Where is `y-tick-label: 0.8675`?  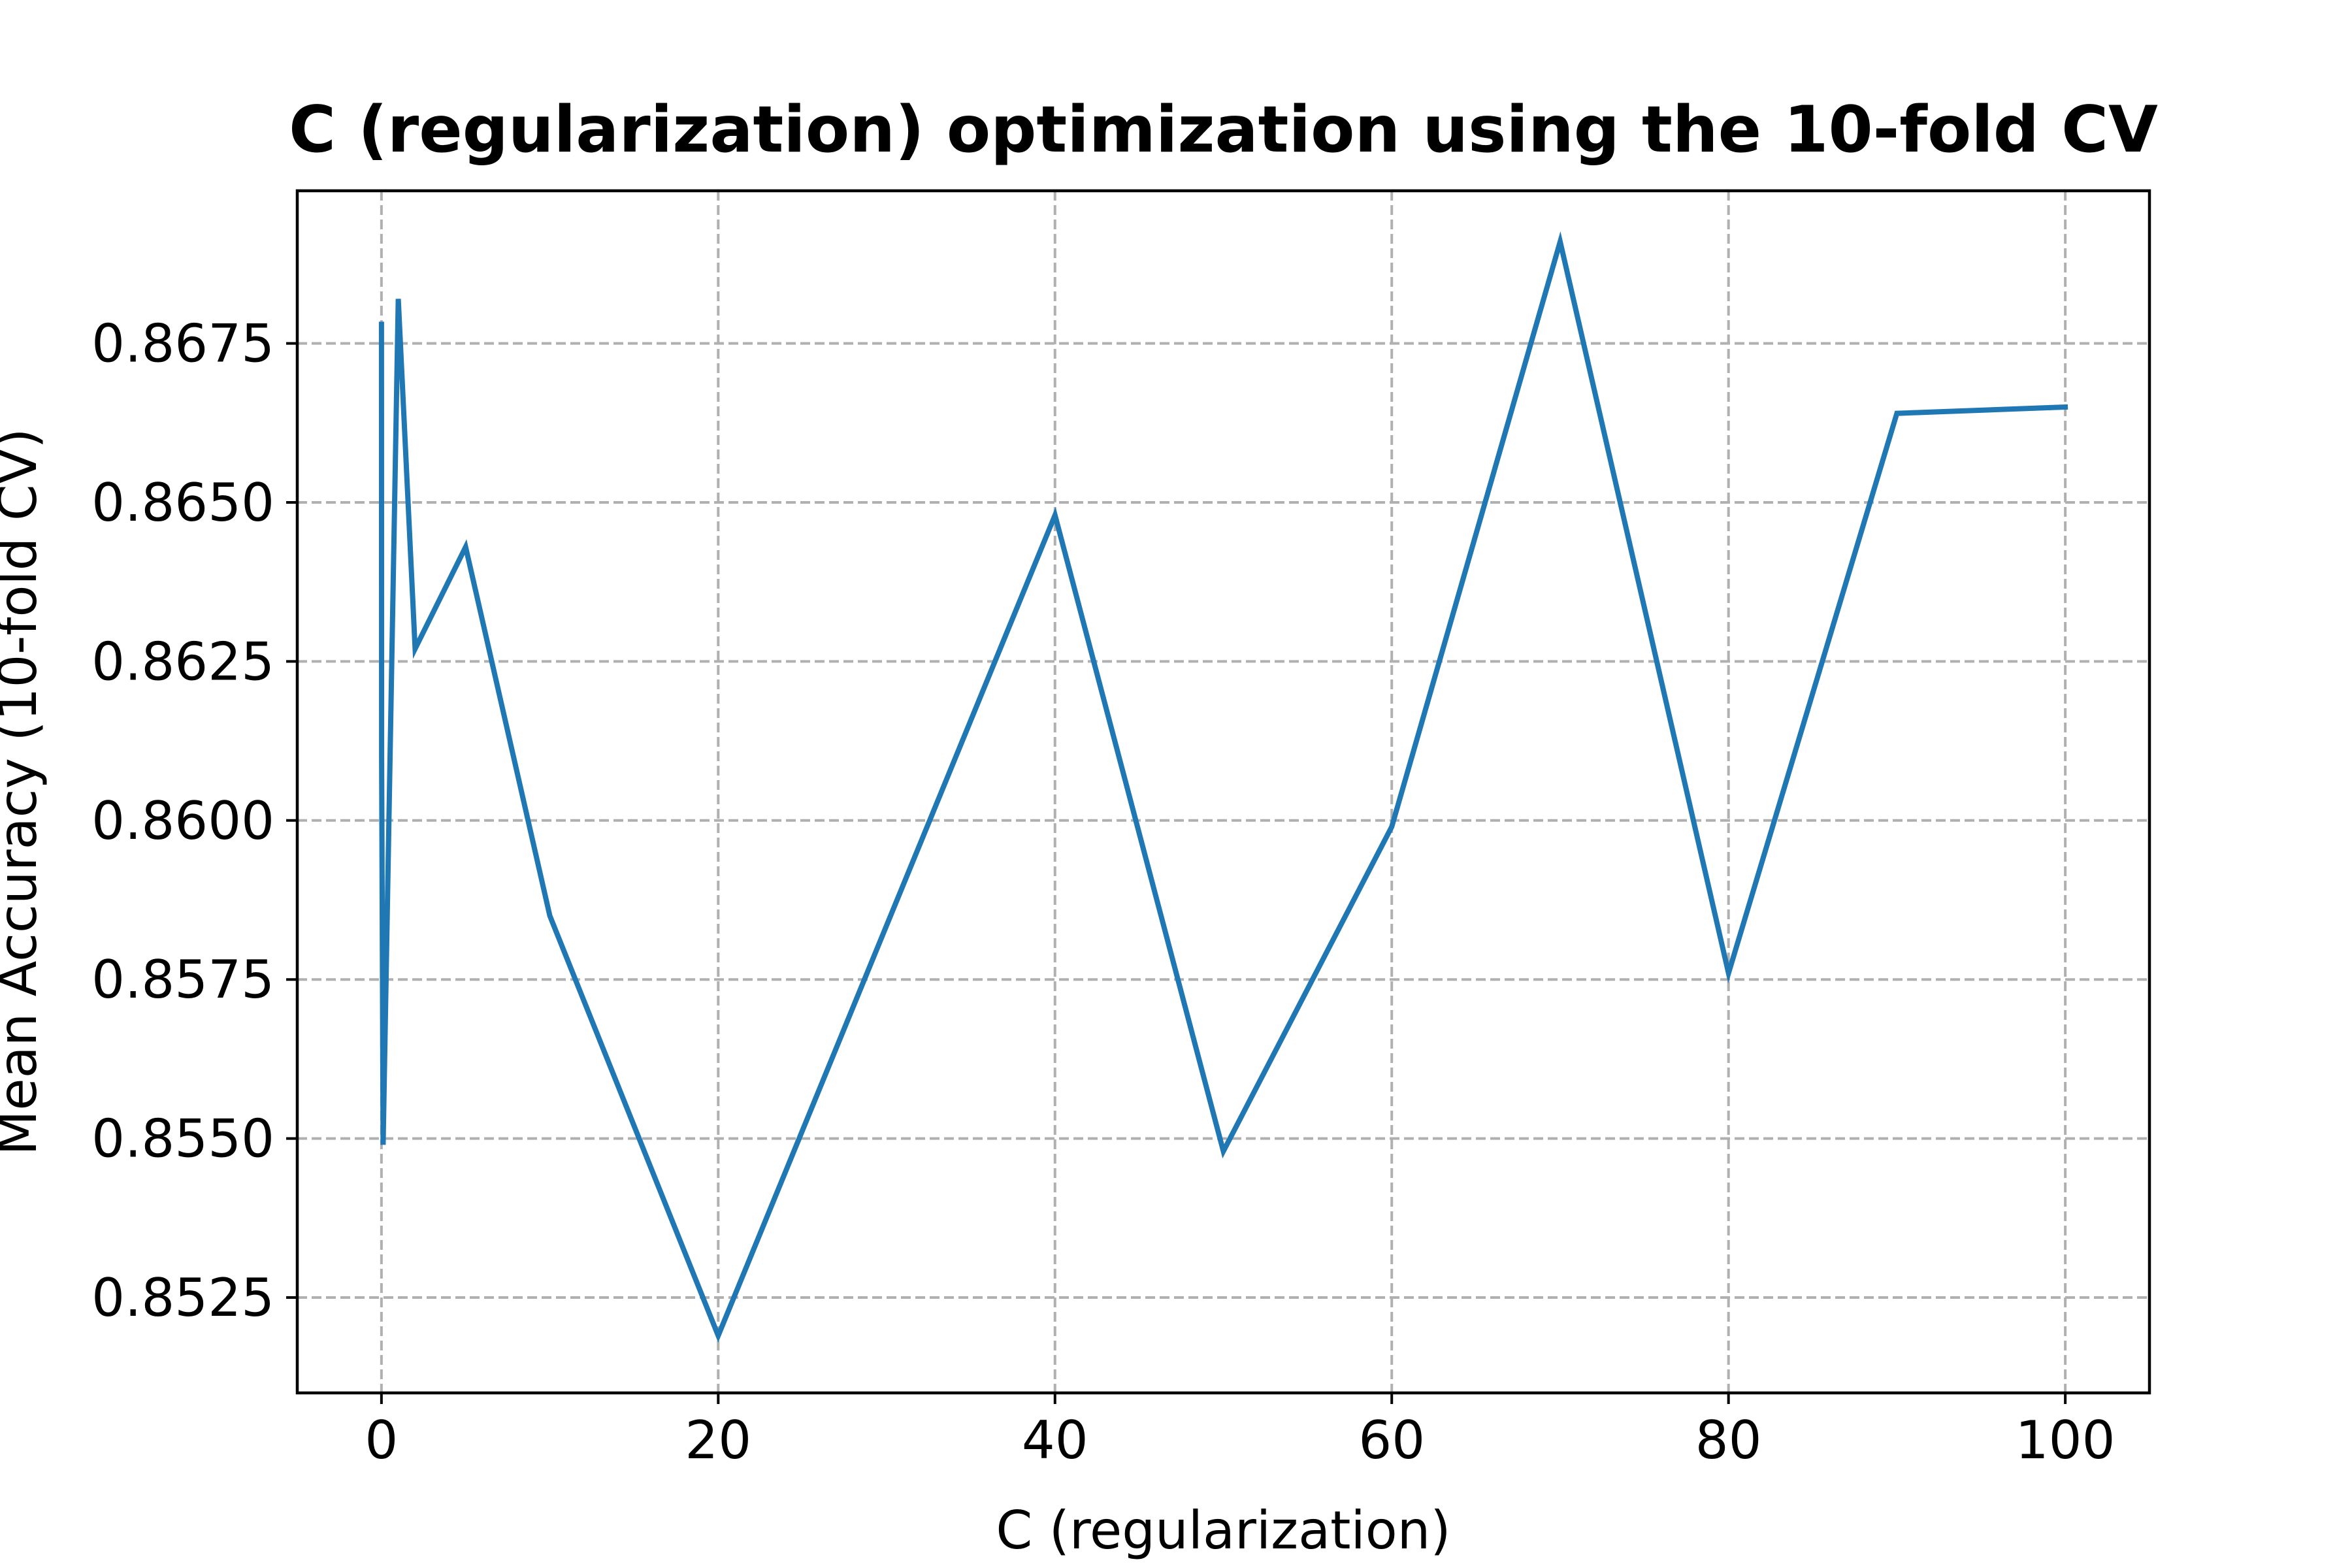
y-tick-label: 0.8675 is located at coordinates (182, 344).